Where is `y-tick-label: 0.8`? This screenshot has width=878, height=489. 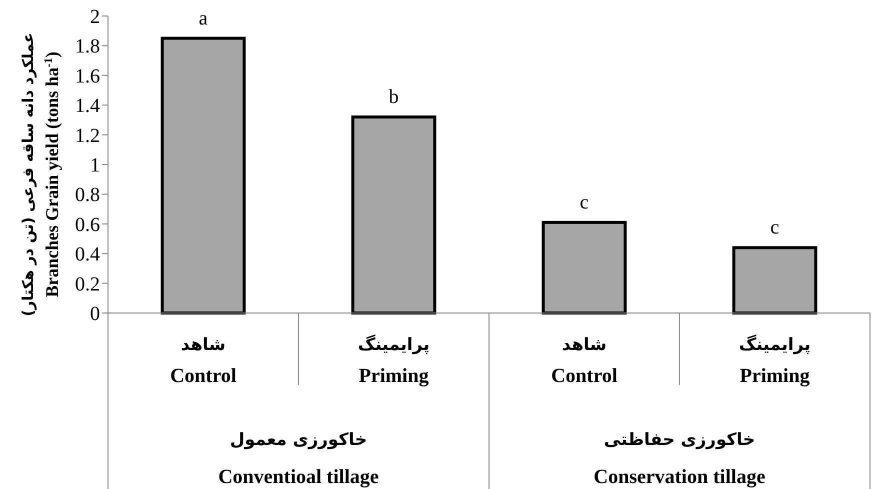
y-tick-label: 0.8 is located at coordinates (87, 195).